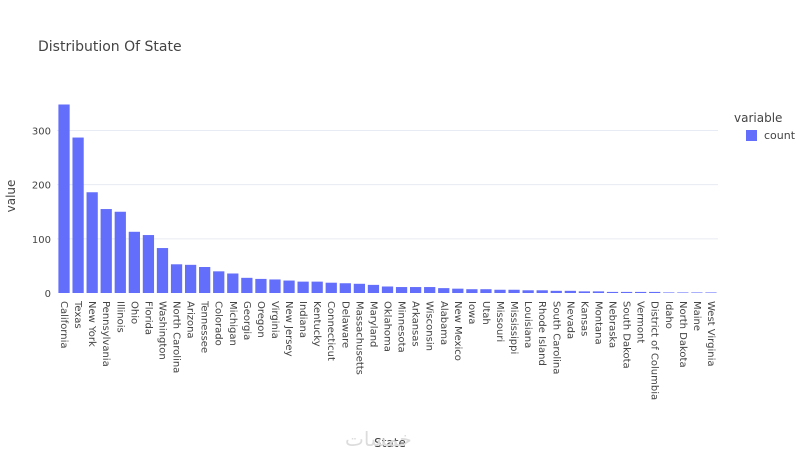 The image size is (800, 464). I want to click on bar-iowa, so click(472, 291).